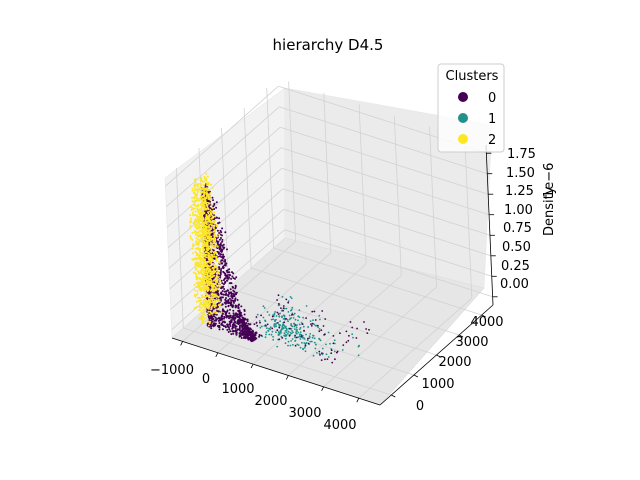 The width and height of the screenshot is (640, 480). Describe the element at coordinates (270, 401) in the screenshot. I see `x-tick-label: 2000` at that location.